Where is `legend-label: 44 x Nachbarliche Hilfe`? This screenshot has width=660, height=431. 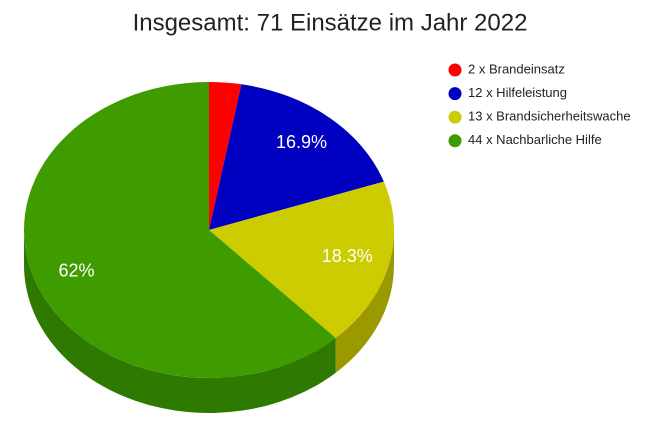
legend-label: 44 x Nachbarliche Hilfe is located at coordinates (535, 139).